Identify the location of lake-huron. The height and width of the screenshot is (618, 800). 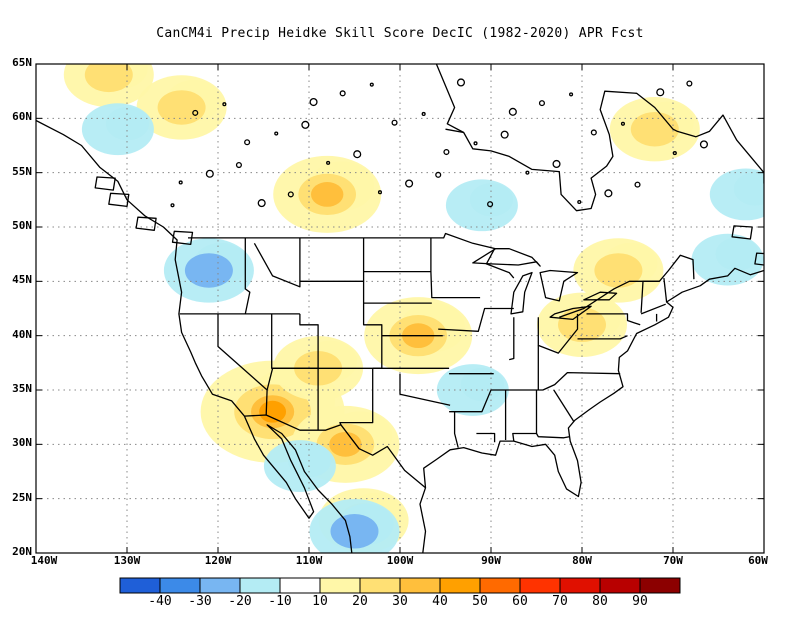
(559, 285).